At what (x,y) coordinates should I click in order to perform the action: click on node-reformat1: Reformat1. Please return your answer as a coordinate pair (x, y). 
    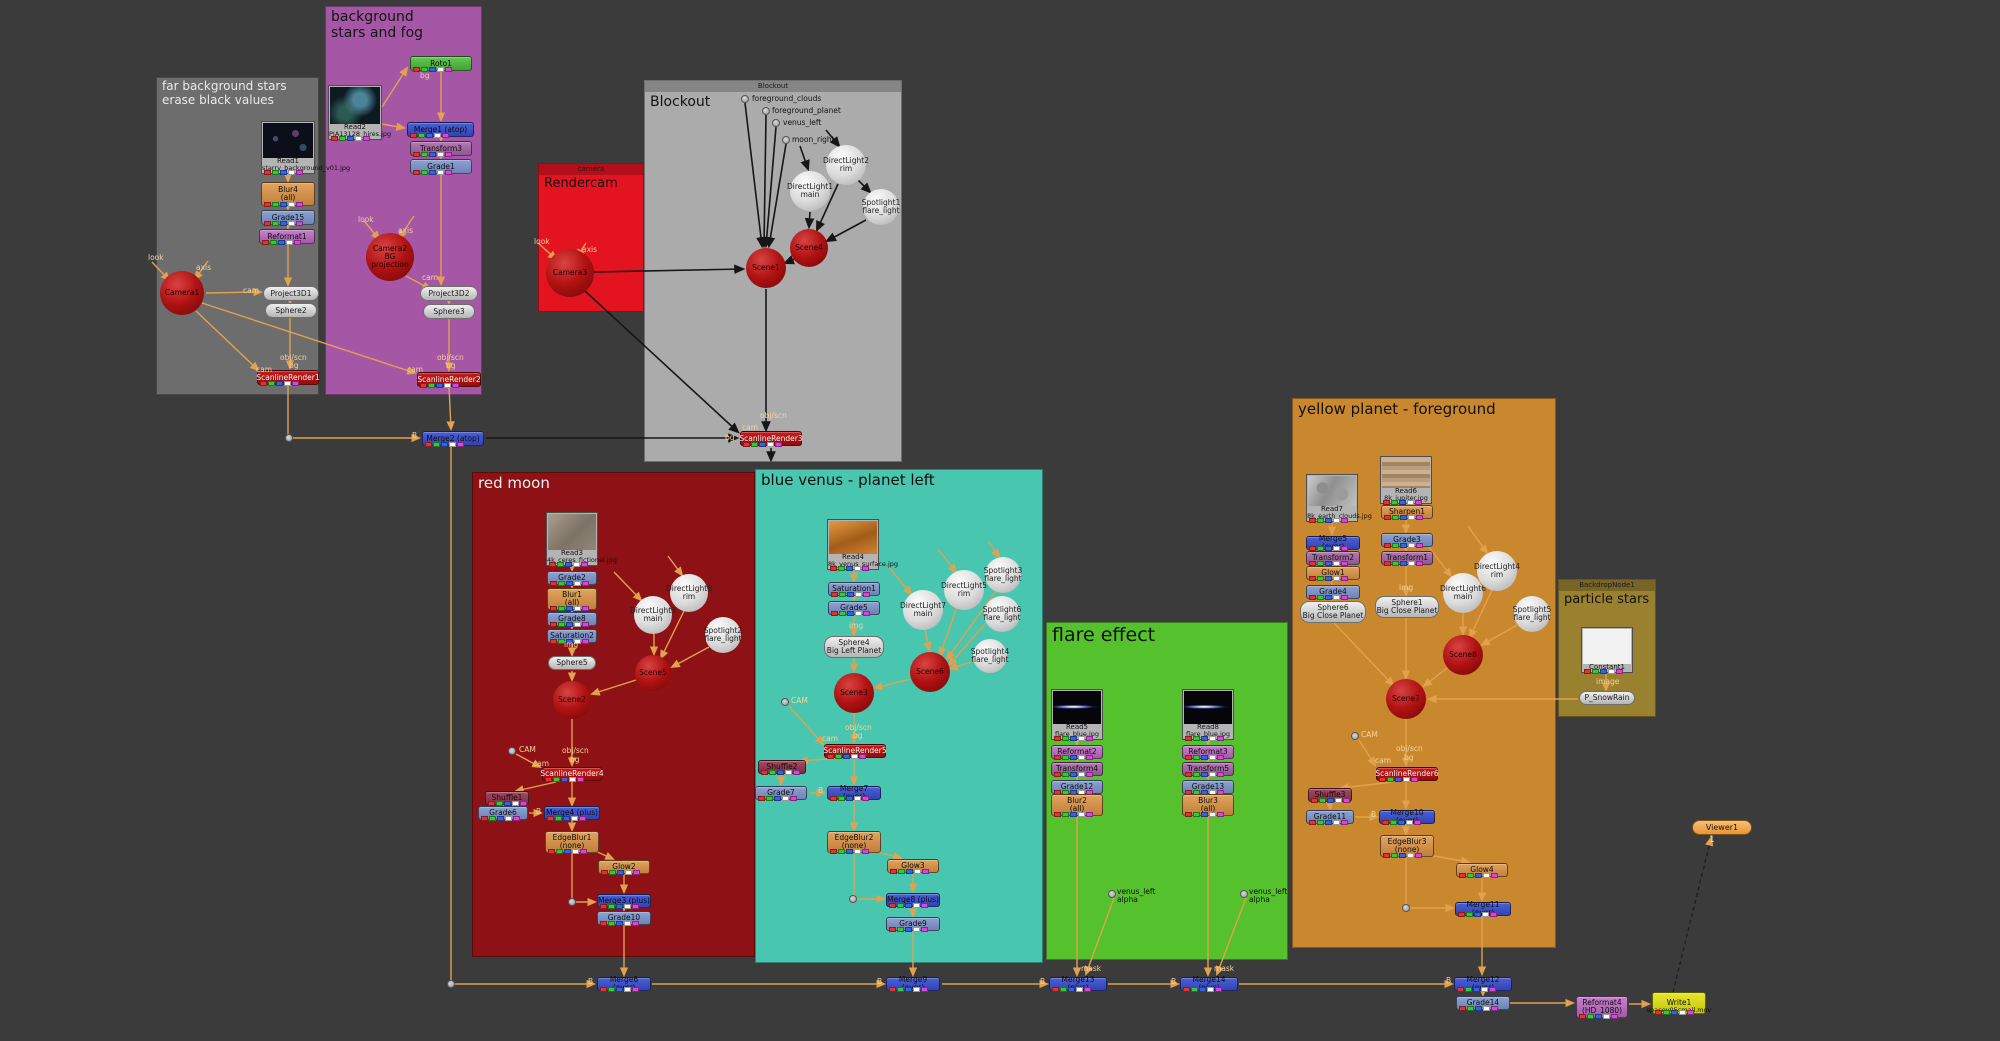
    Looking at the image, I should click on (287, 237).